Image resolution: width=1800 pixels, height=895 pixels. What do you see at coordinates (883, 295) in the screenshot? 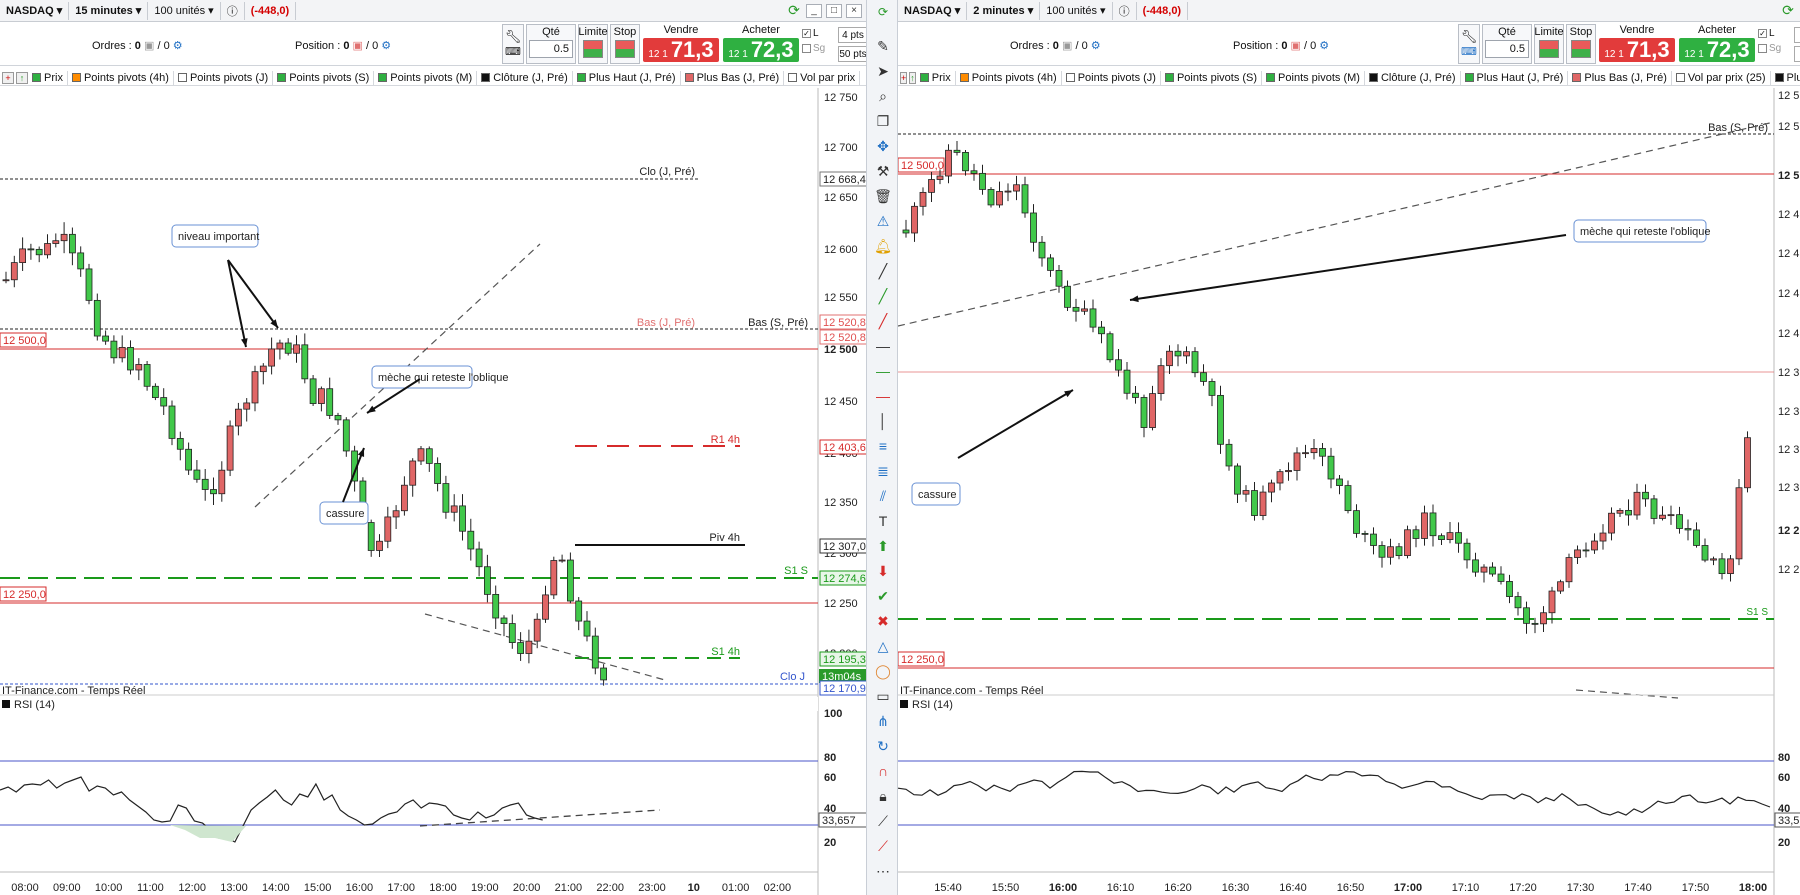
I see `green-line-icon: ╱` at bounding box center [883, 295].